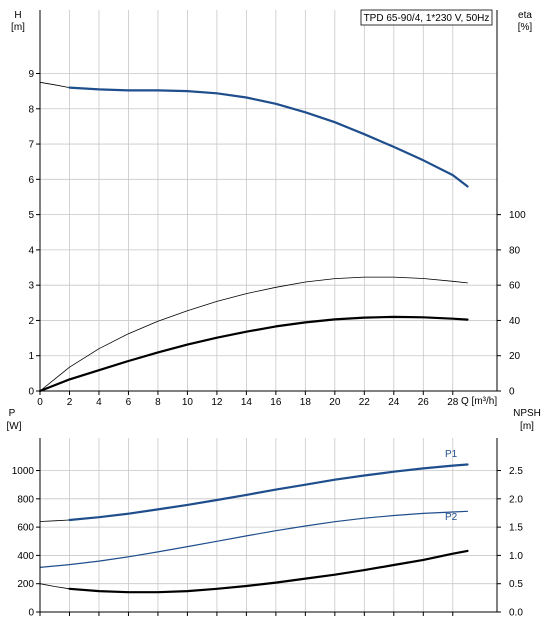 The width and height of the screenshot is (551, 628). I want to click on y-left-tick-label-6: 6, so click(31, 180).